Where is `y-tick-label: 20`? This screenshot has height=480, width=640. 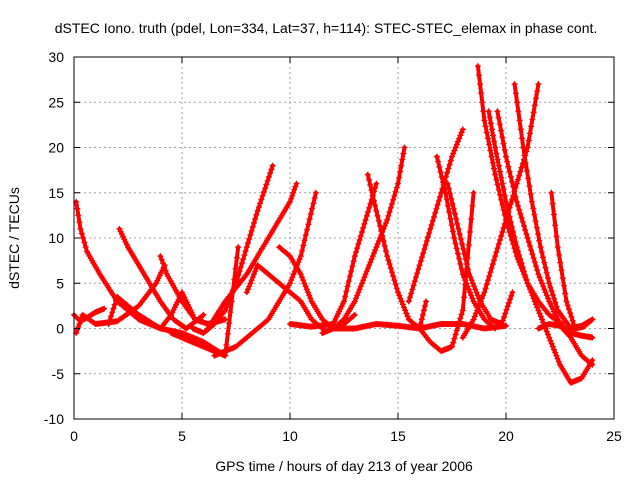 y-tick-label: 20 is located at coordinates (56, 148).